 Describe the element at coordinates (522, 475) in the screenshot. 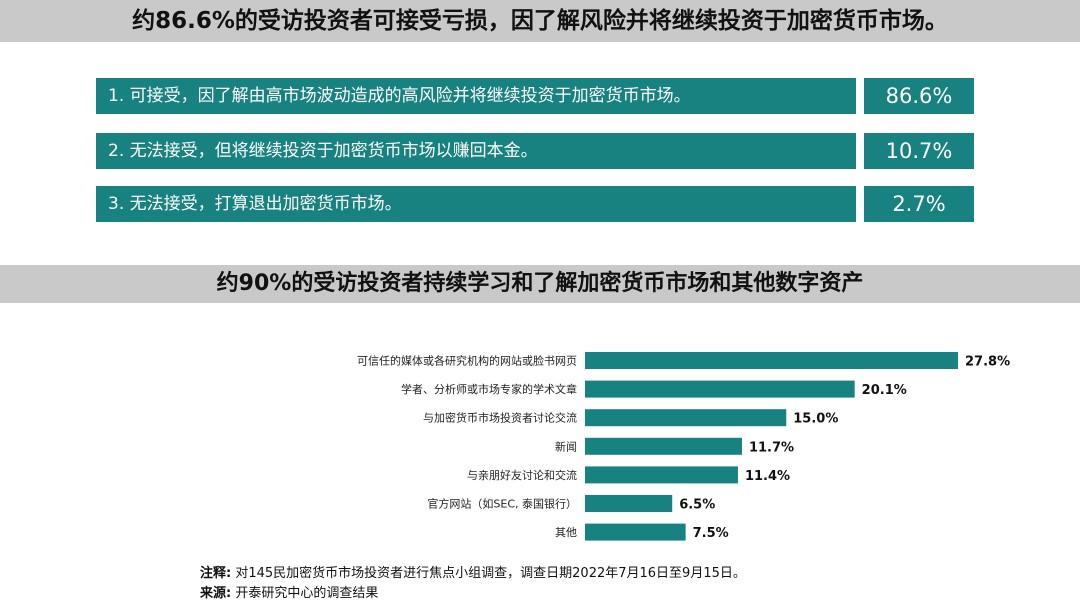

I see `category-label-4: 与亲朋好友讨论和交流` at that location.